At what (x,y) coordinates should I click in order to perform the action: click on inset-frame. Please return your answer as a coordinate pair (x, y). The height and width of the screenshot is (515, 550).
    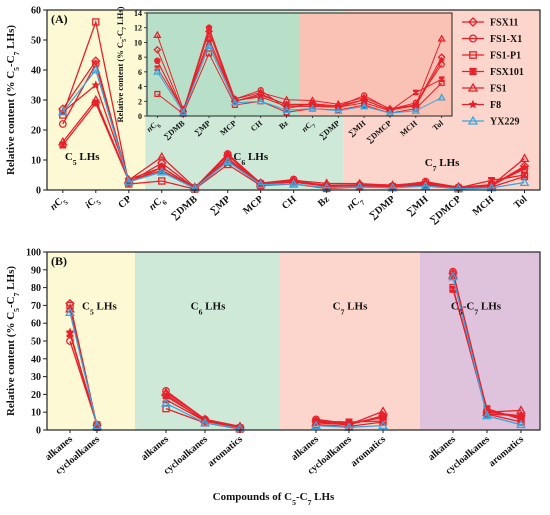
    Looking at the image, I should click on (299, 64).